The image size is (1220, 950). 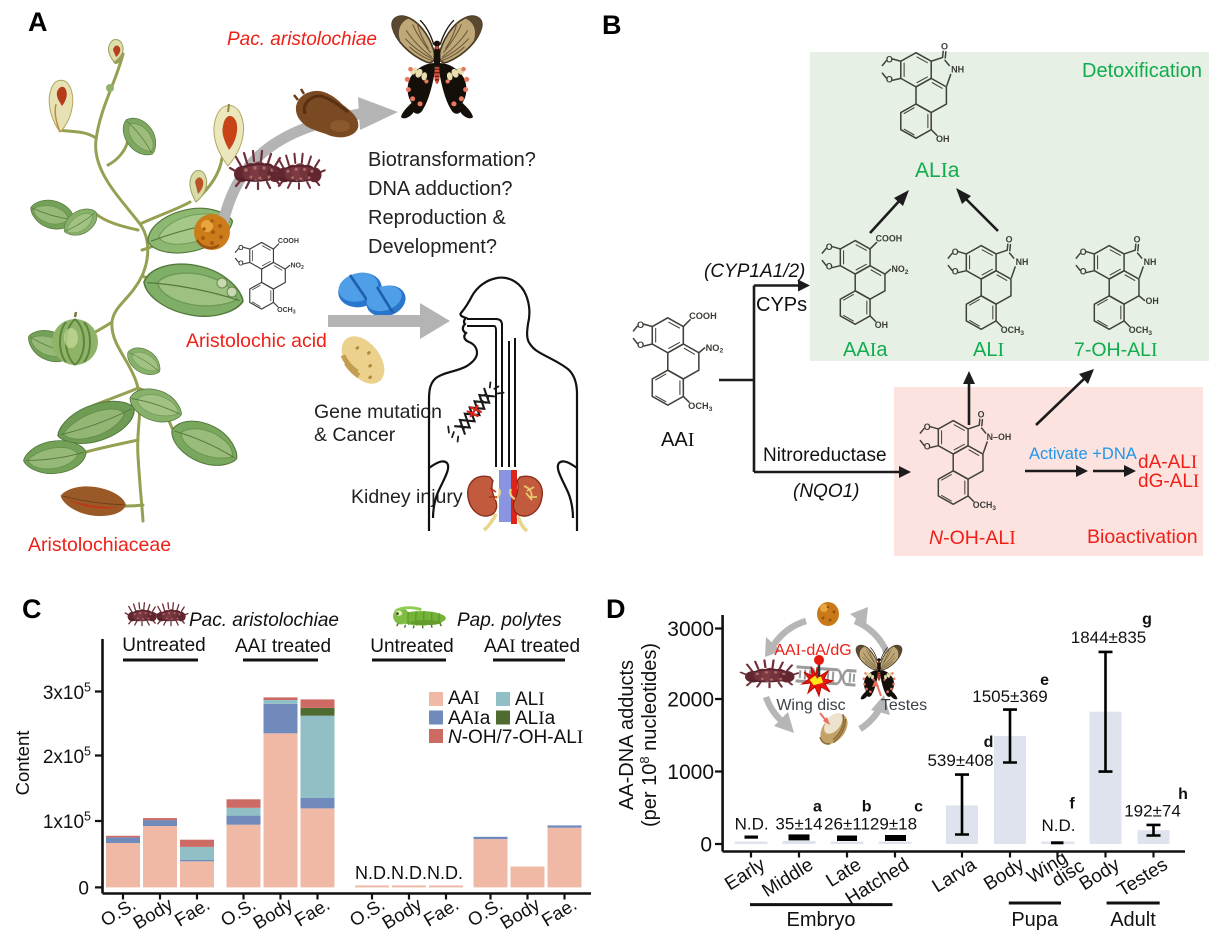 I want to click on svg-text: N-OH-ALI, so click(x=972, y=538).